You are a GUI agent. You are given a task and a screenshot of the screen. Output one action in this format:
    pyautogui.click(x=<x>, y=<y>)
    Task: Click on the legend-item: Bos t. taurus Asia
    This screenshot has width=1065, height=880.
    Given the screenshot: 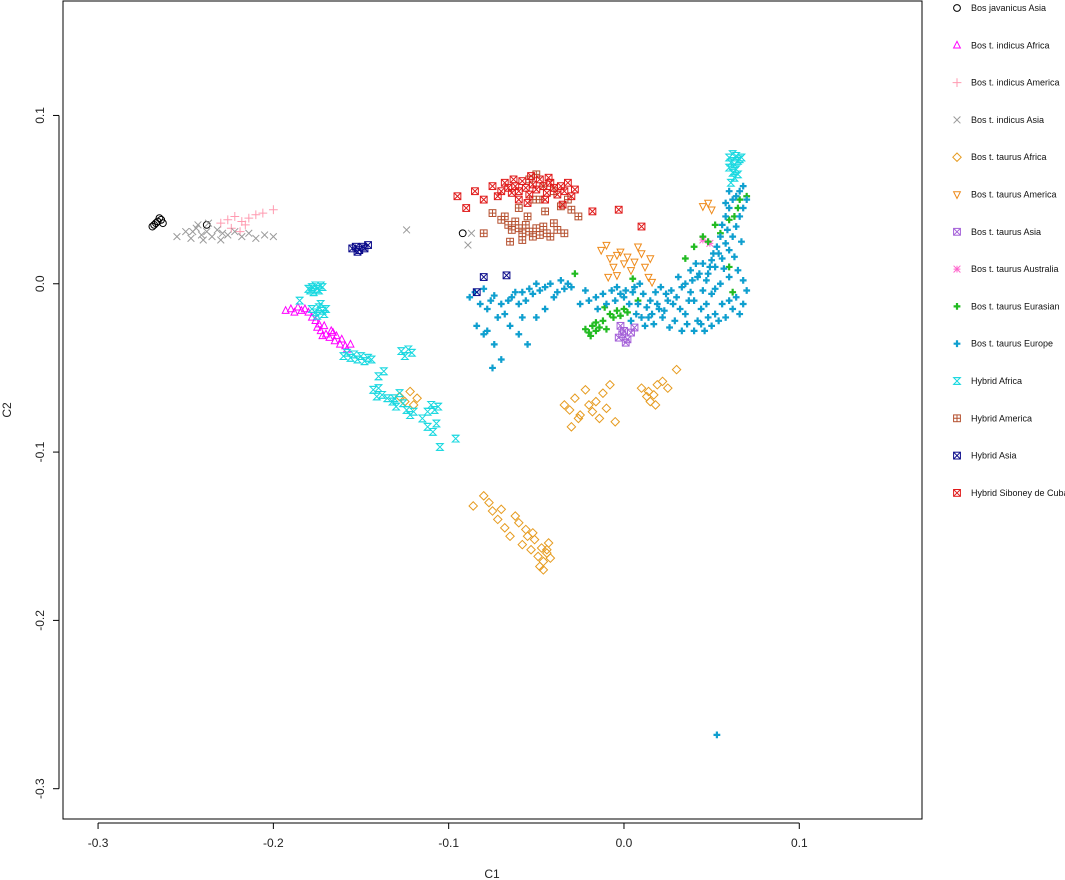 What is the action you would take?
    pyautogui.click(x=997, y=232)
    